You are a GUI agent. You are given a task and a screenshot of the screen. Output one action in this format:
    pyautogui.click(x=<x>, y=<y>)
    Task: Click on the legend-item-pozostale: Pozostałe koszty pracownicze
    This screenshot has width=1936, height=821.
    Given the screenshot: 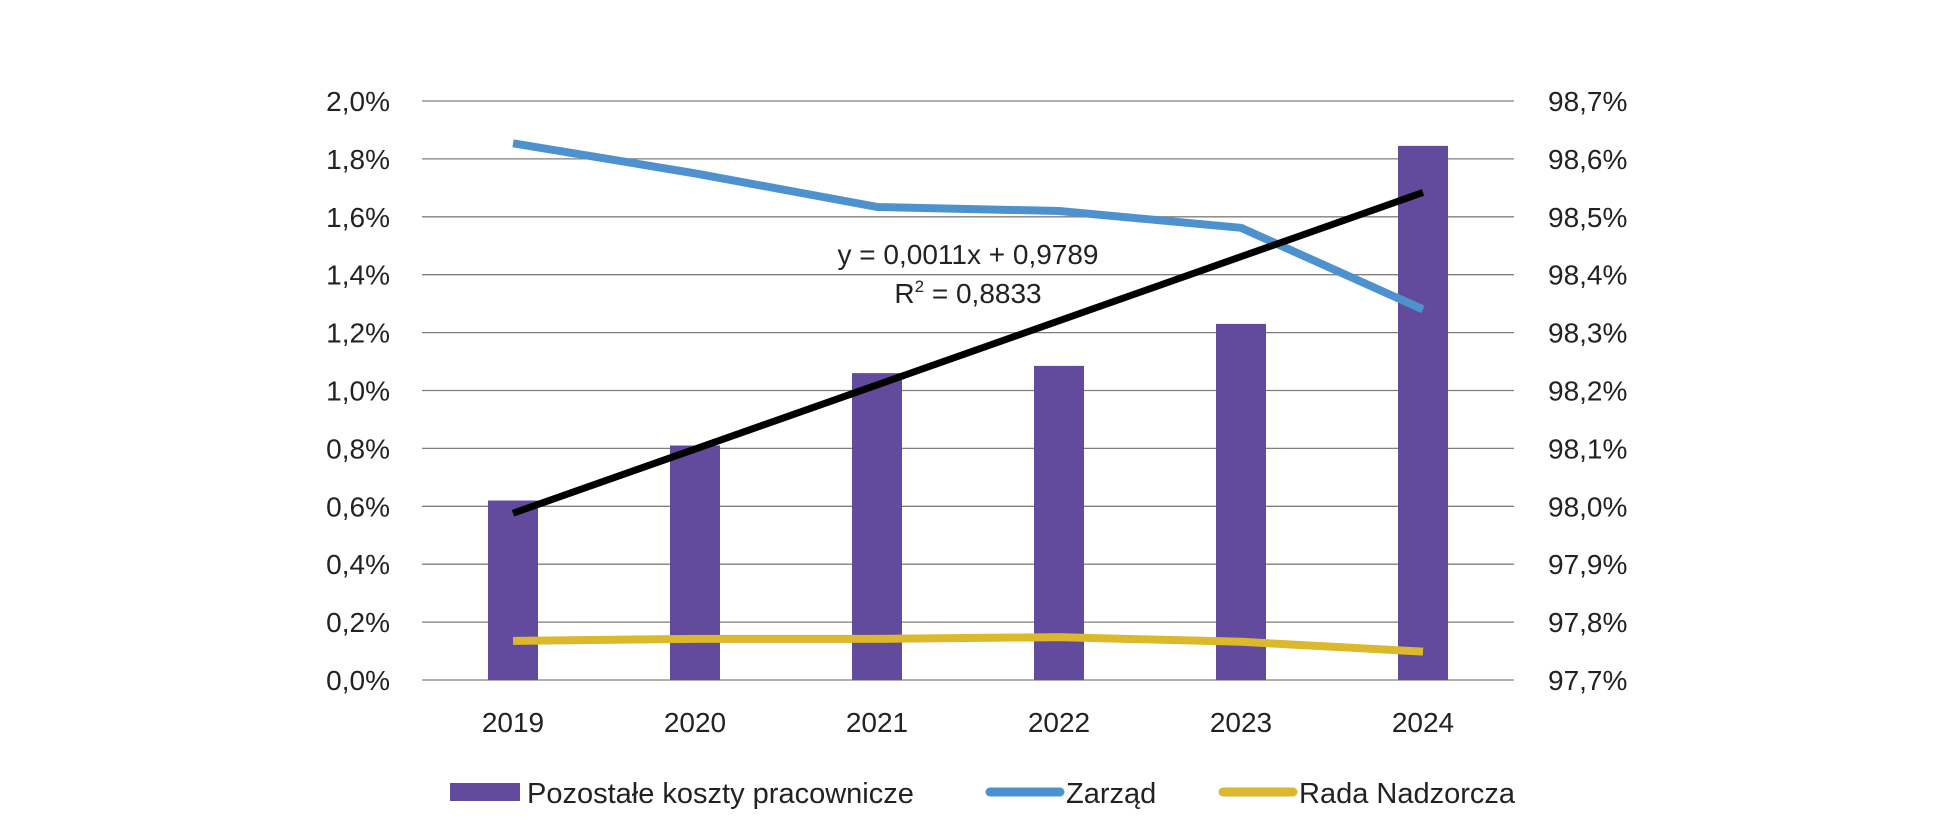 What is the action you would take?
    pyautogui.click(x=682, y=794)
    